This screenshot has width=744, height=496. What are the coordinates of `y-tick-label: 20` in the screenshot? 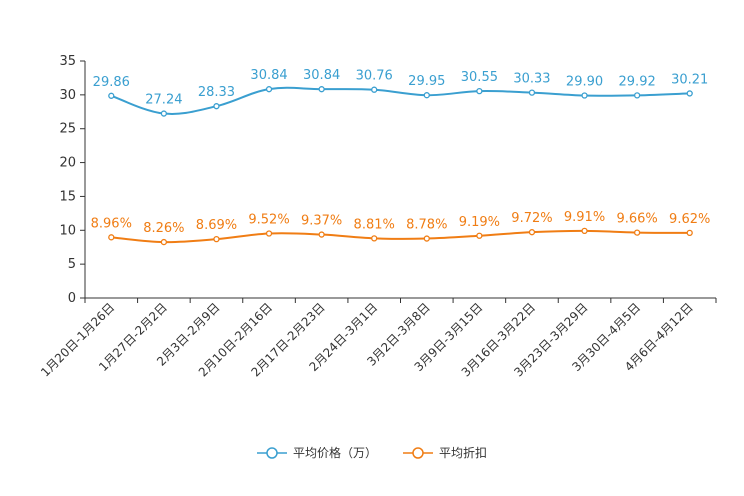 It's located at (67, 163).